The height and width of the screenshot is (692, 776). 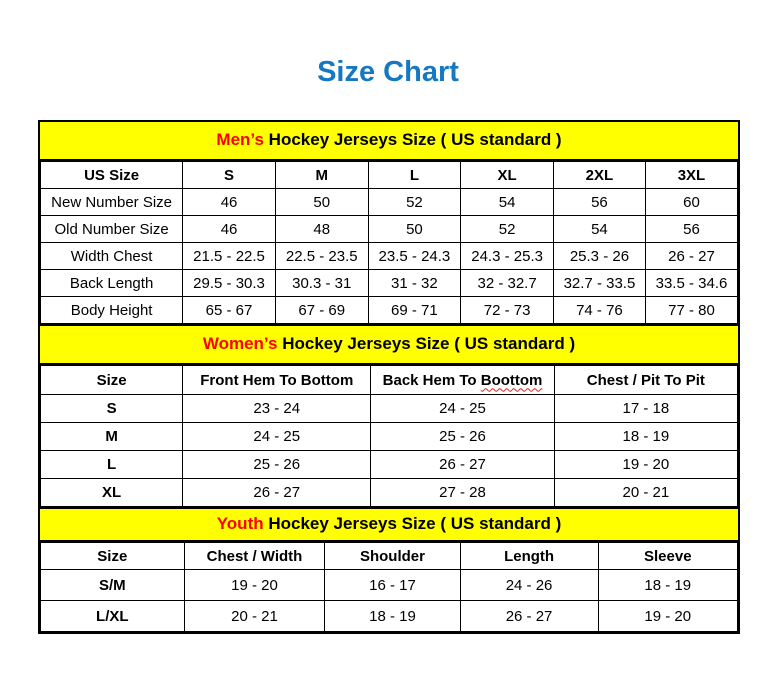 What do you see at coordinates (321, 310) in the screenshot?
I see `mens-data-cell: 67 - 69` at bounding box center [321, 310].